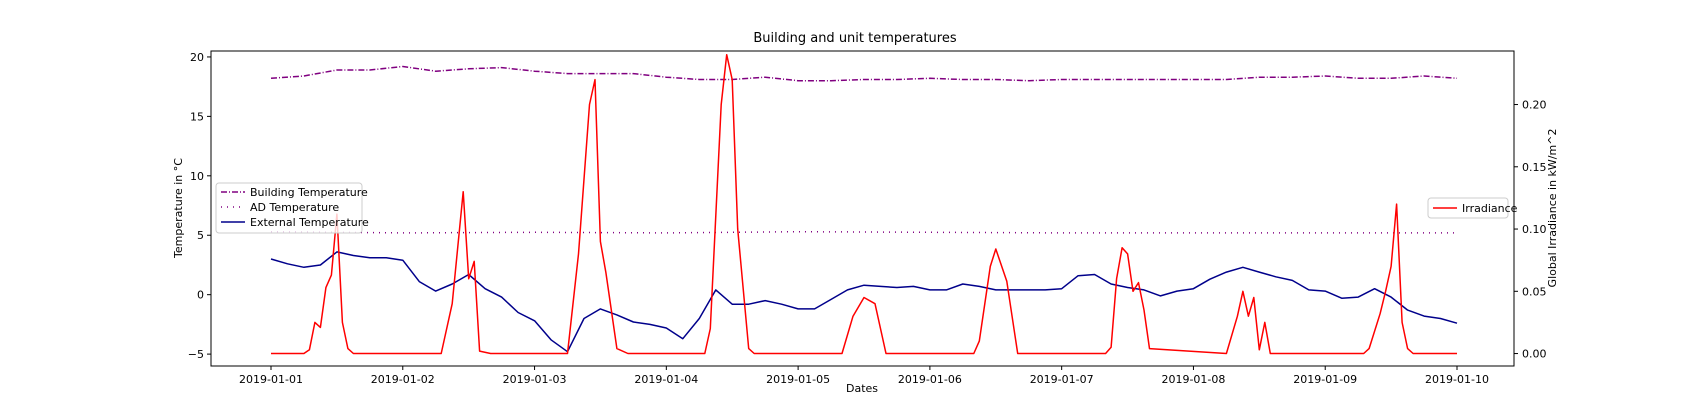 The image size is (1684, 417). I want to click on x-tick-label: 2019-01-02, so click(403, 379).